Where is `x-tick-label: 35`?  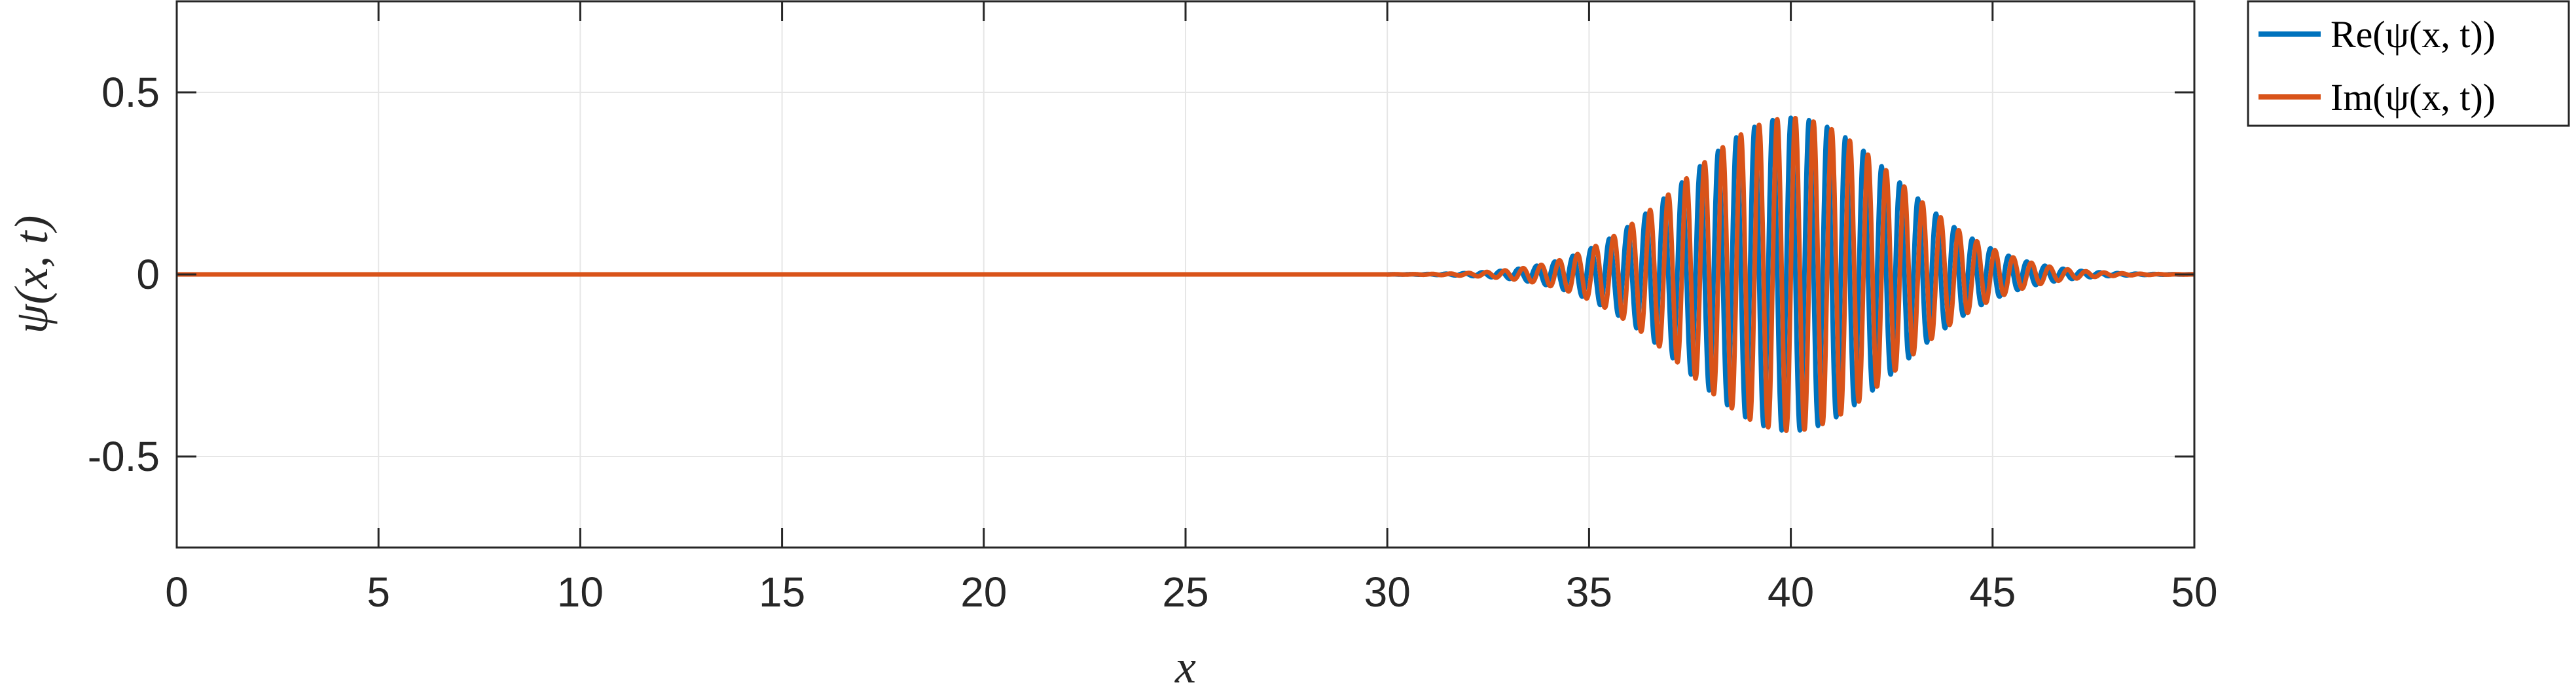 x-tick-label: 35 is located at coordinates (1589, 592).